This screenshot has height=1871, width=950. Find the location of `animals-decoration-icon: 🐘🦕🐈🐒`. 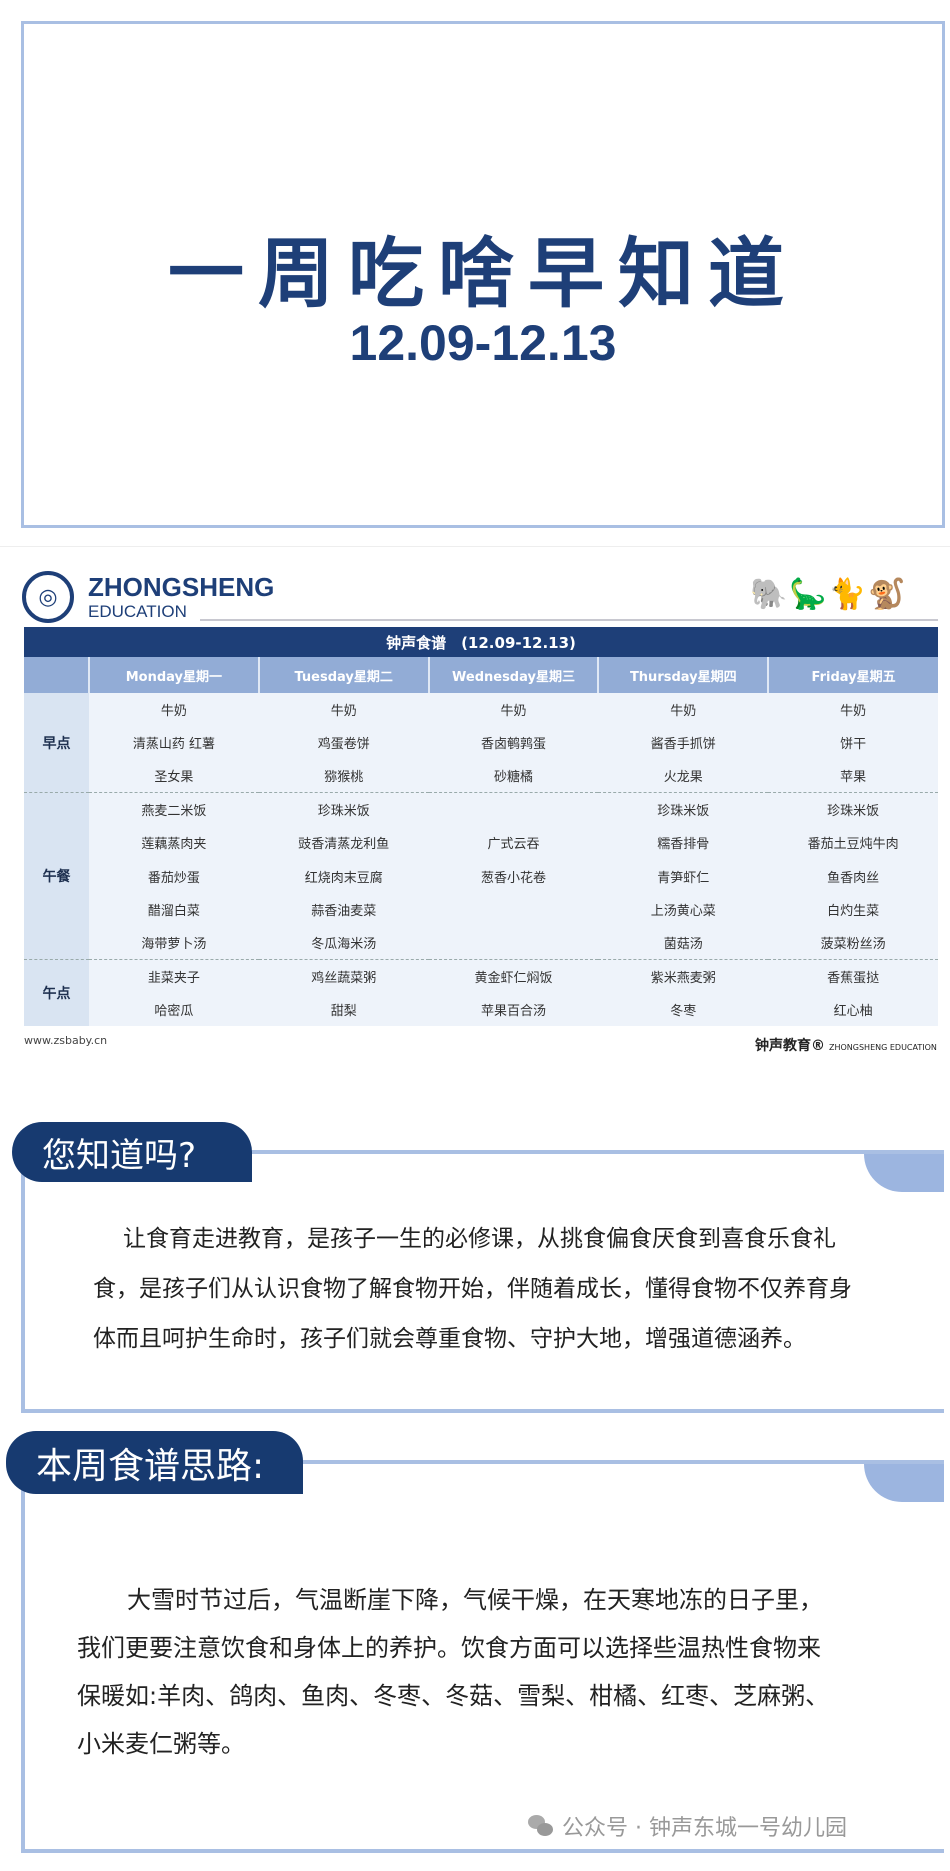

animals-decoration-icon: 🐘🦕🐈🐒 is located at coordinates (829, 594).